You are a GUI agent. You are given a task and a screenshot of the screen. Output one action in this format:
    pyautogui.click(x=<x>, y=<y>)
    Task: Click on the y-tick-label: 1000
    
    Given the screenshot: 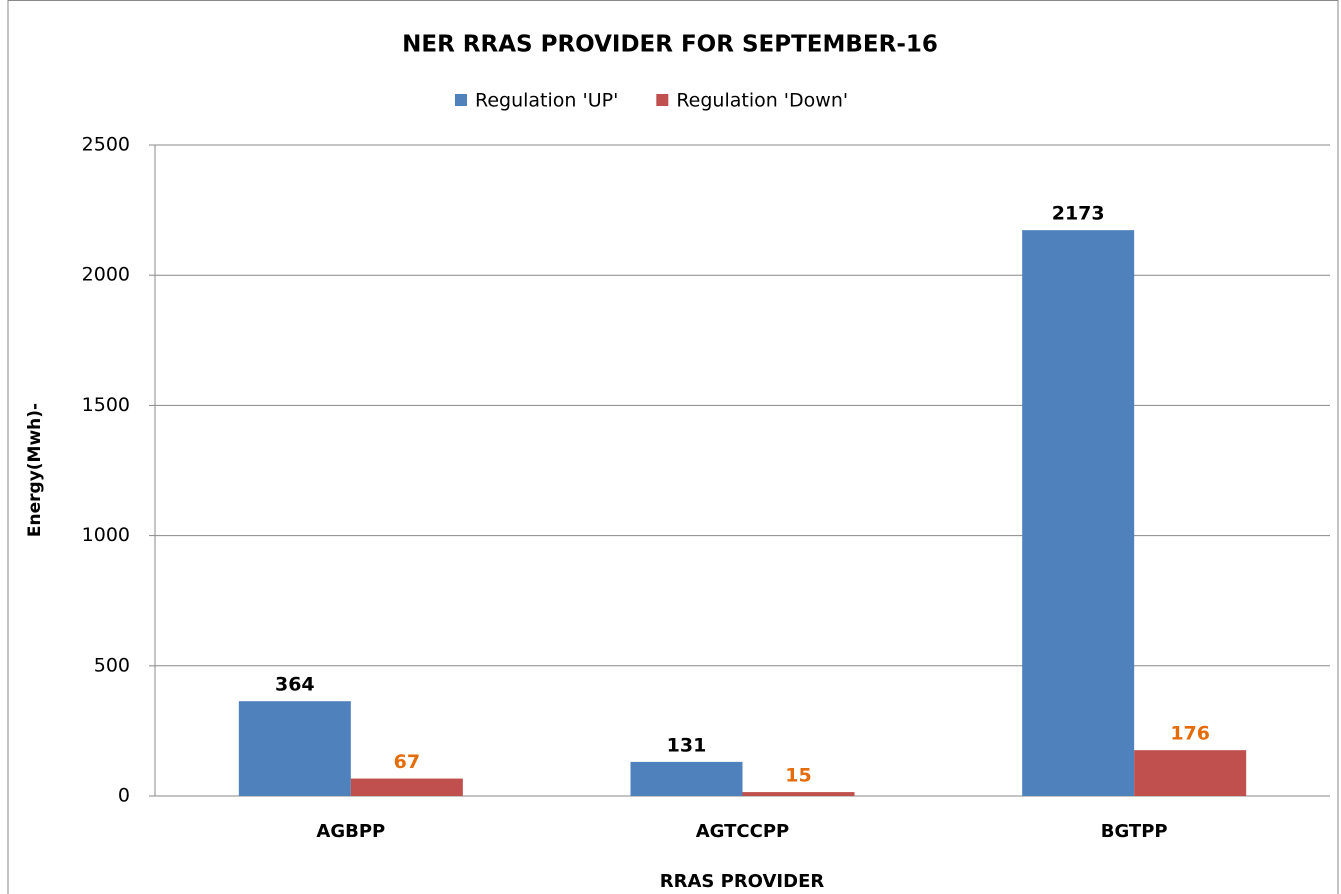 What is the action you would take?
    pyautogui.click(x=106, y=535)
    